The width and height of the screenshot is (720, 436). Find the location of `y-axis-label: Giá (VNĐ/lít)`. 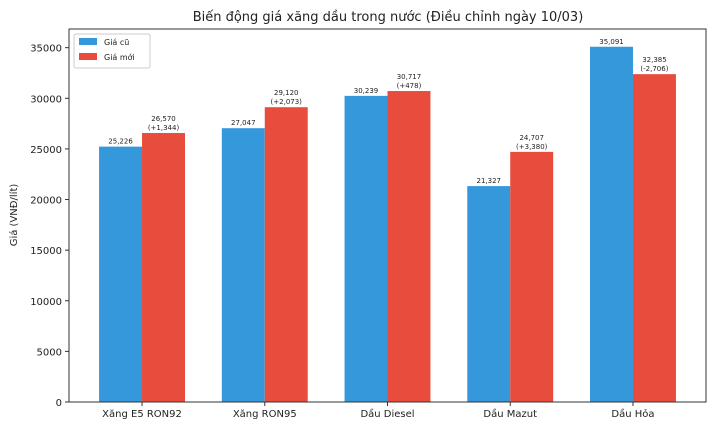

y-axis-label: Giá (VNĐ/lít) is located at coordinates (14, 215).